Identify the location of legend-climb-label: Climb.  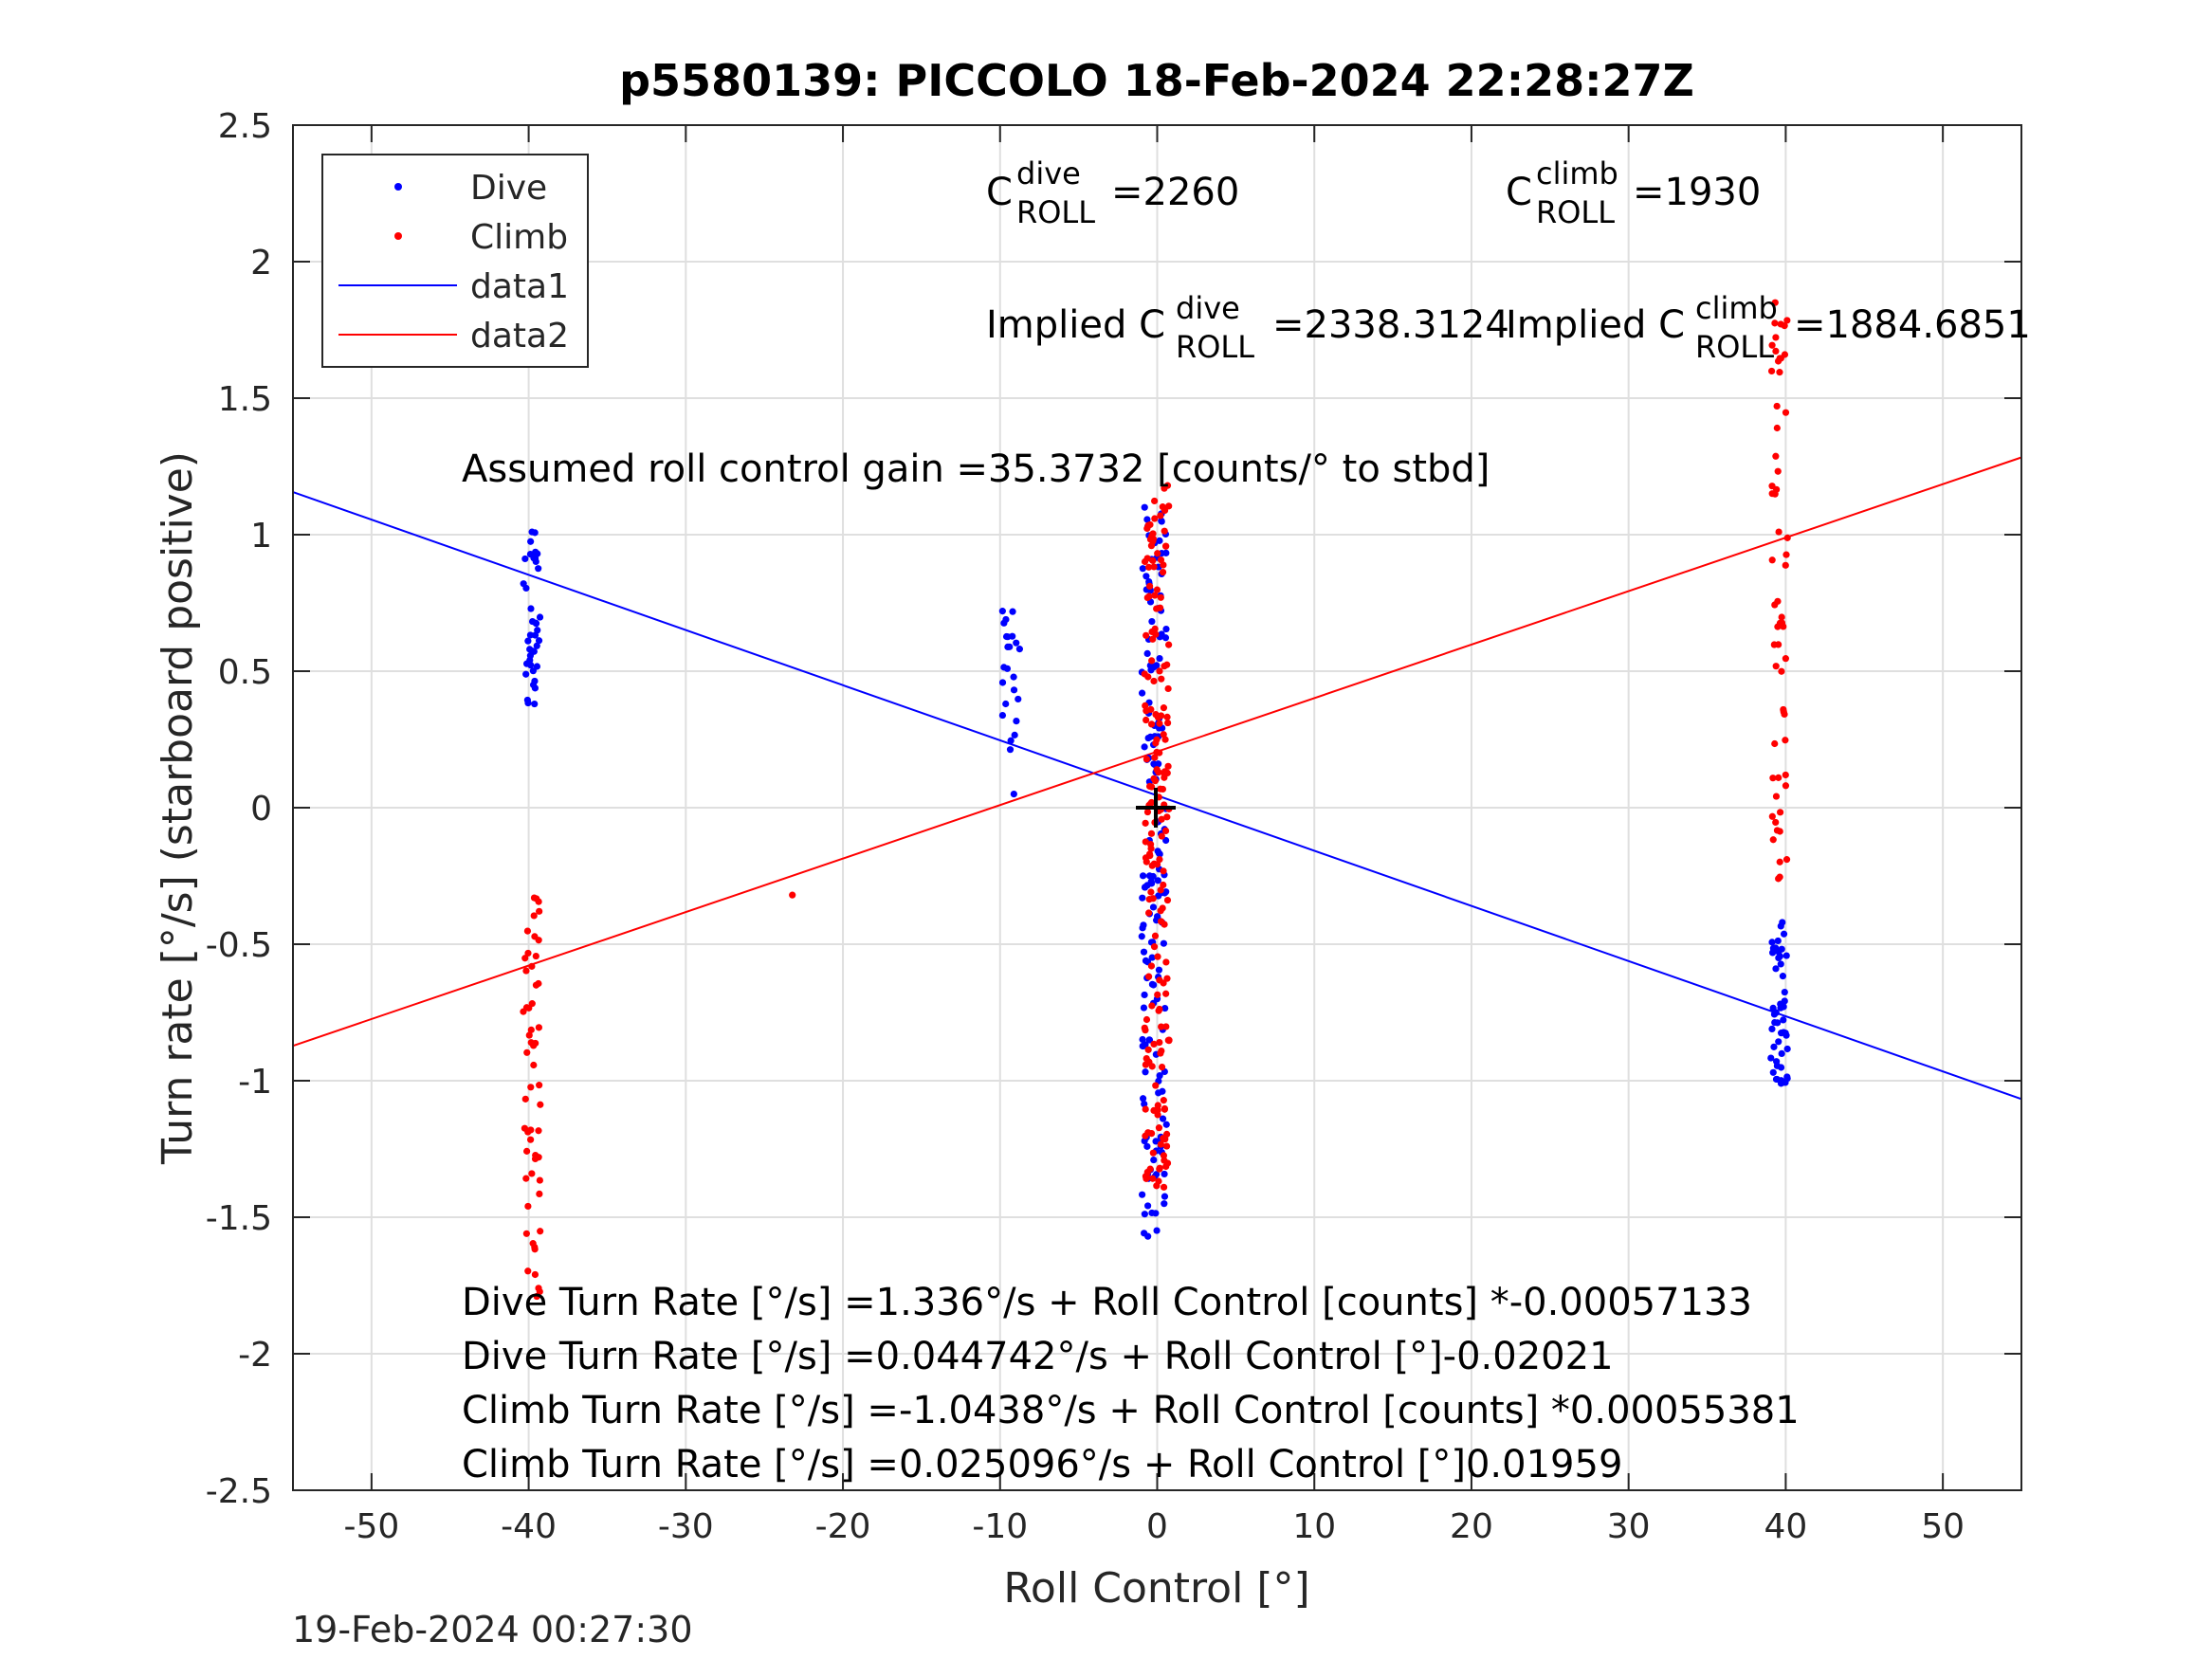
(519, 237).